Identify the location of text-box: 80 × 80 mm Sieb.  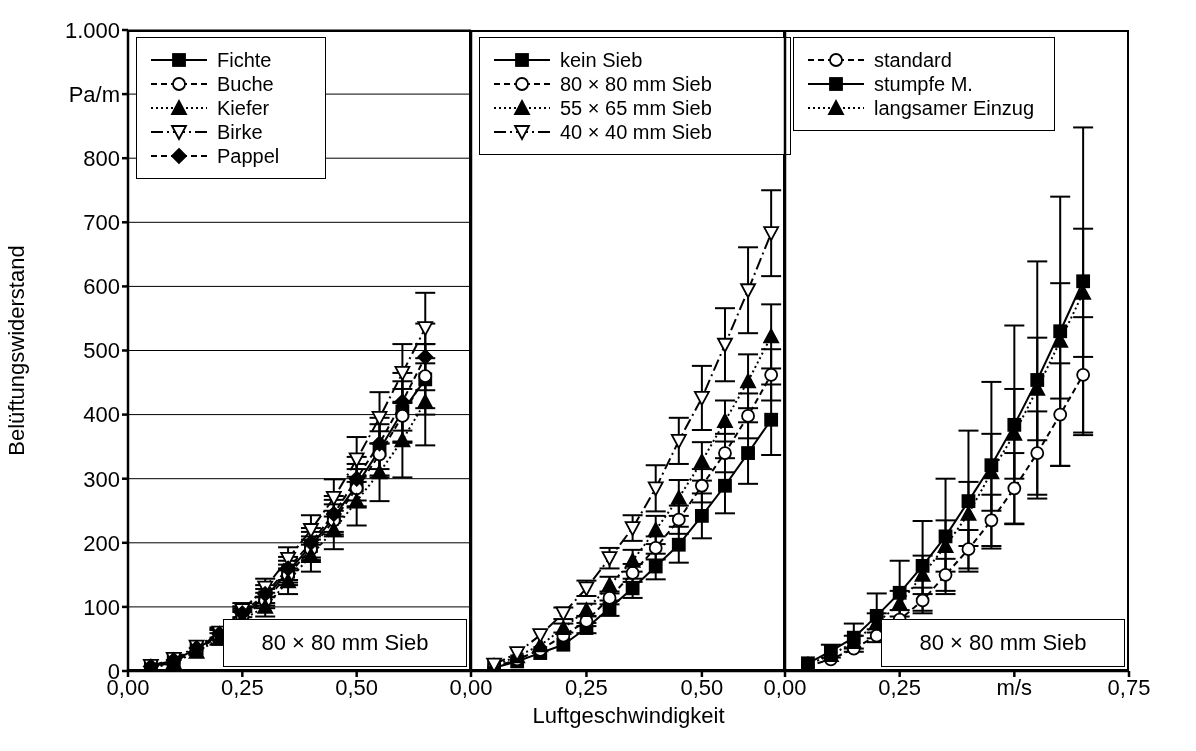
(345, 643).